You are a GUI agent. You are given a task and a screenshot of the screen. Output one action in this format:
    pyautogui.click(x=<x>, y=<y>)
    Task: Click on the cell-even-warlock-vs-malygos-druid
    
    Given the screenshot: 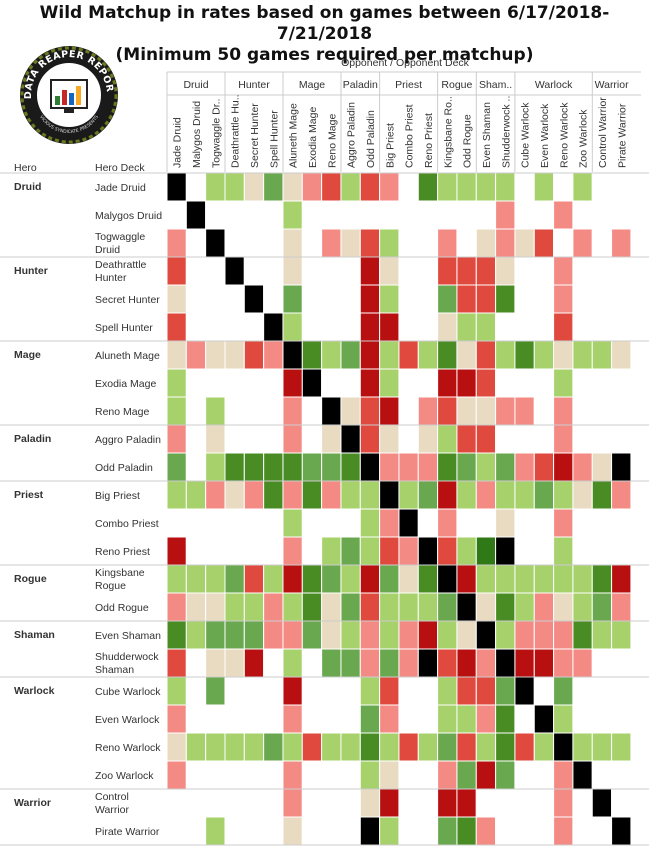 What is the action you would take?
    pyautogui.click(x=196, y=719)
    